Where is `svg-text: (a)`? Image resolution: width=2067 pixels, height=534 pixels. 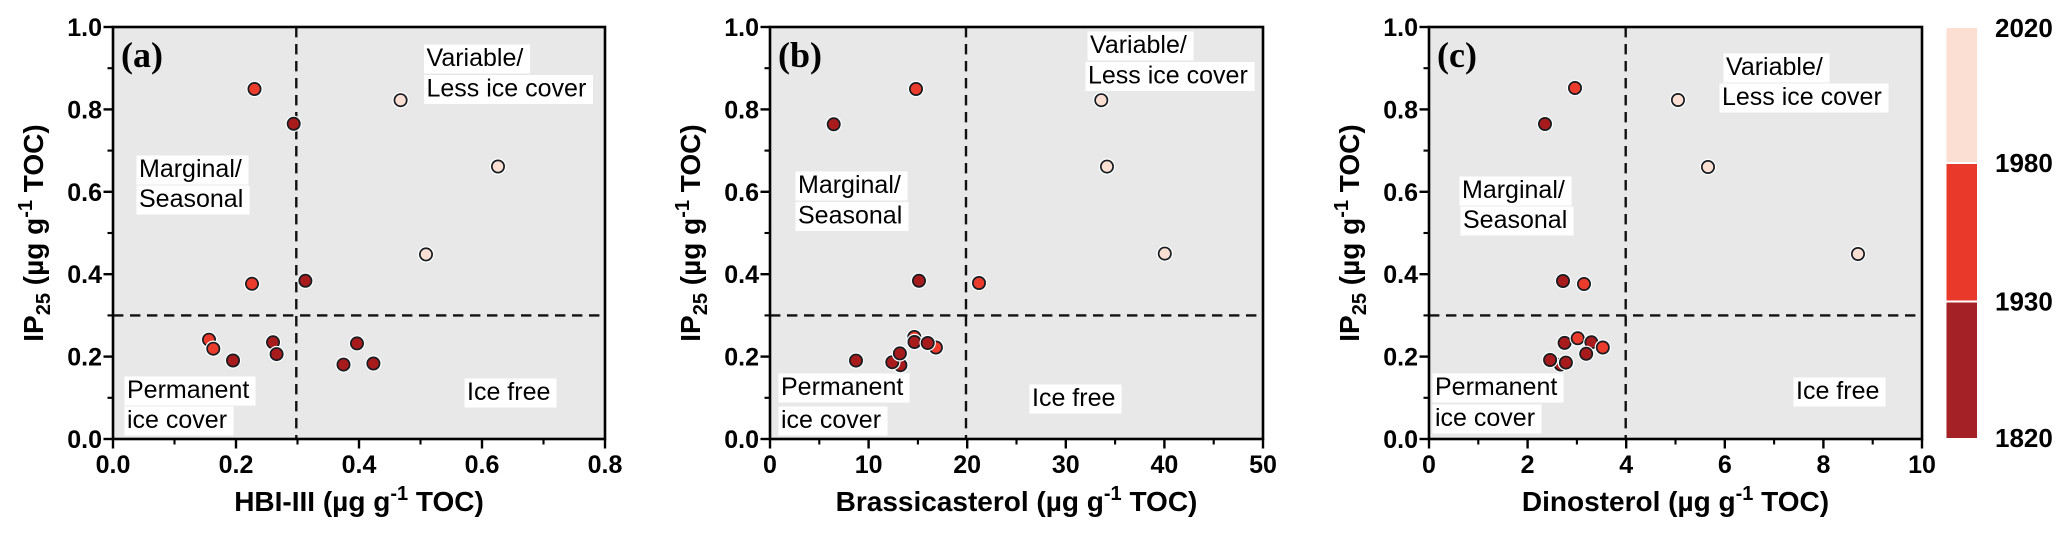 svg-text: (a) is located at coordinates (142, 55).